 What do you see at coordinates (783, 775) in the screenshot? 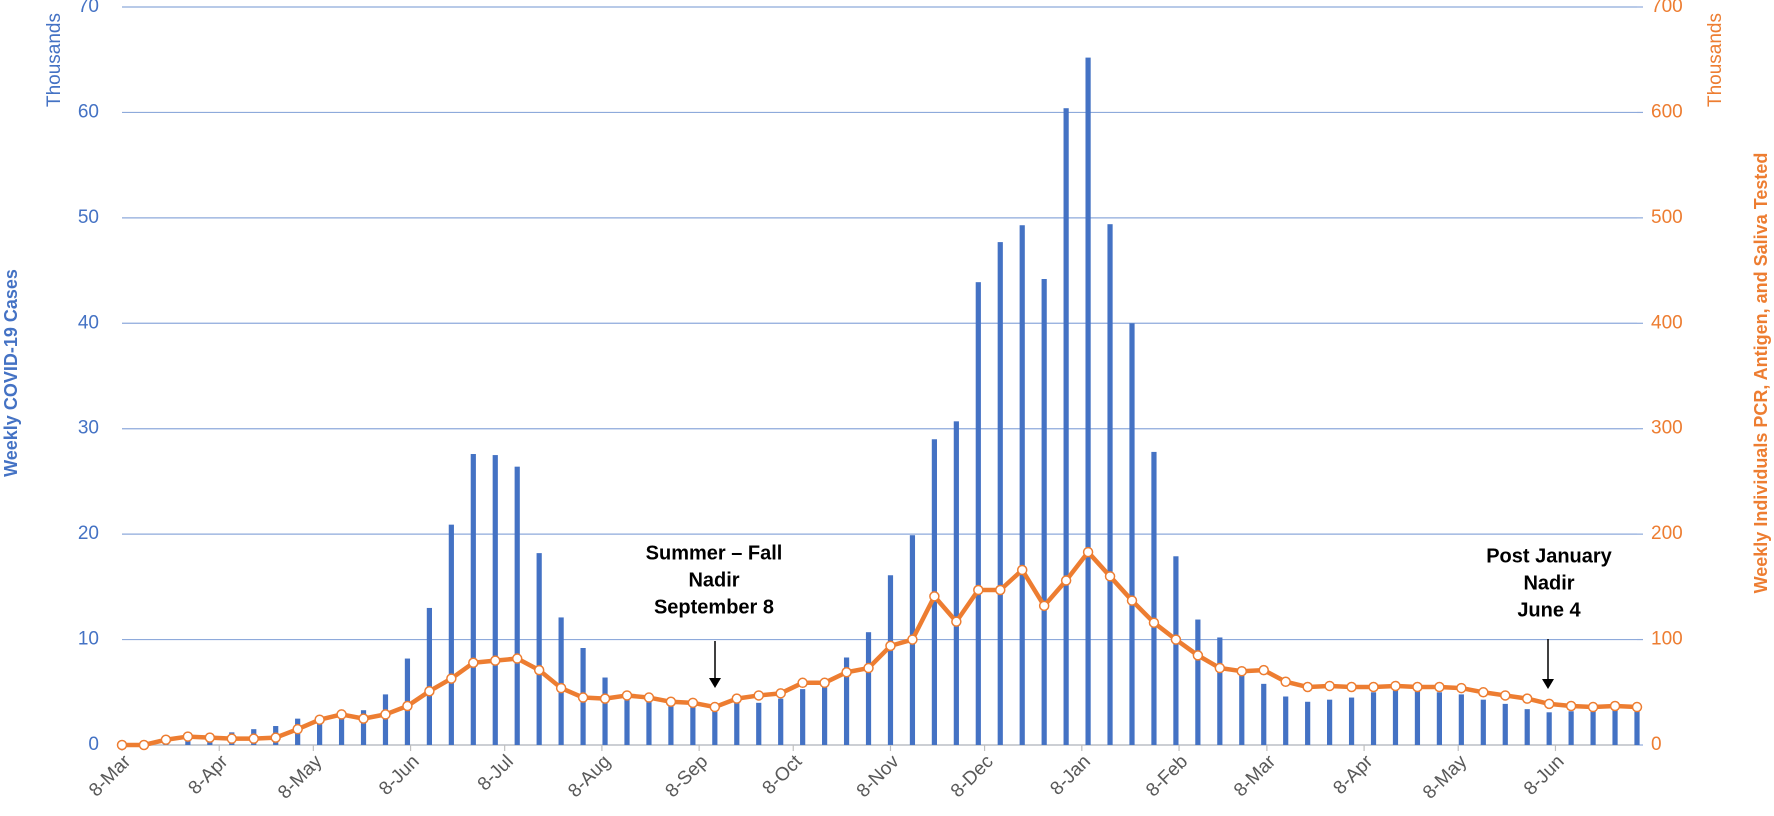
I see `x-tick-label: 8-Oct` at bounding box center [783, 775].